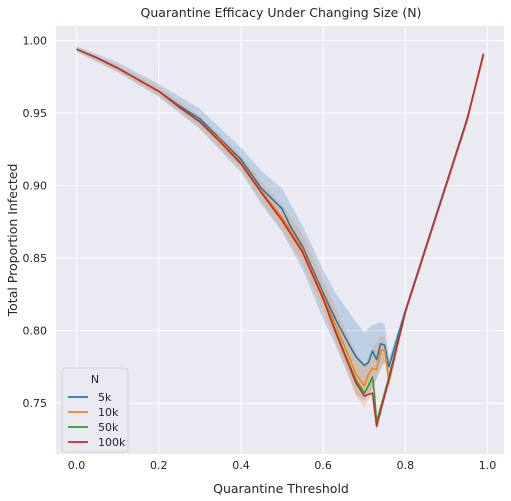  I want to click on legend: N 5k 10k 50k 100k, so click(95, 410).